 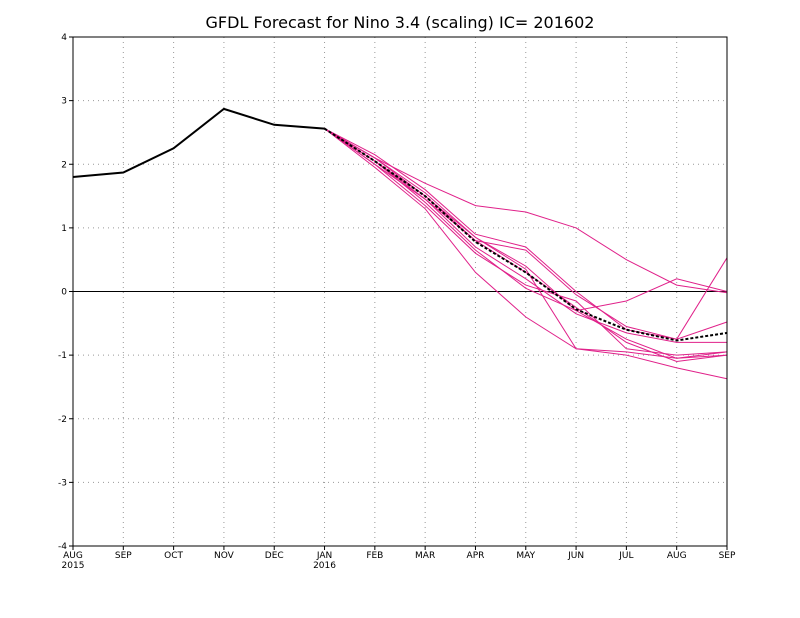 What do you see at coordinates (274, 556) in the screenshot?
I see `x-tick-label: DEC` at bounding box center [274, 556].